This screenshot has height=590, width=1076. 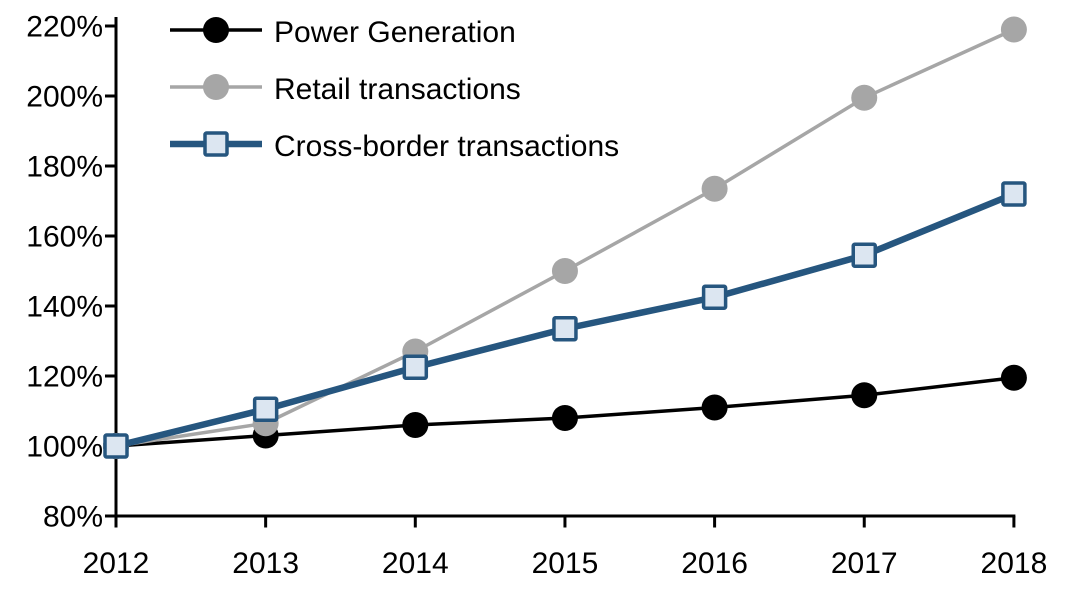 I want to click on marker-power-generation-2015, so click(x=564, y=418).